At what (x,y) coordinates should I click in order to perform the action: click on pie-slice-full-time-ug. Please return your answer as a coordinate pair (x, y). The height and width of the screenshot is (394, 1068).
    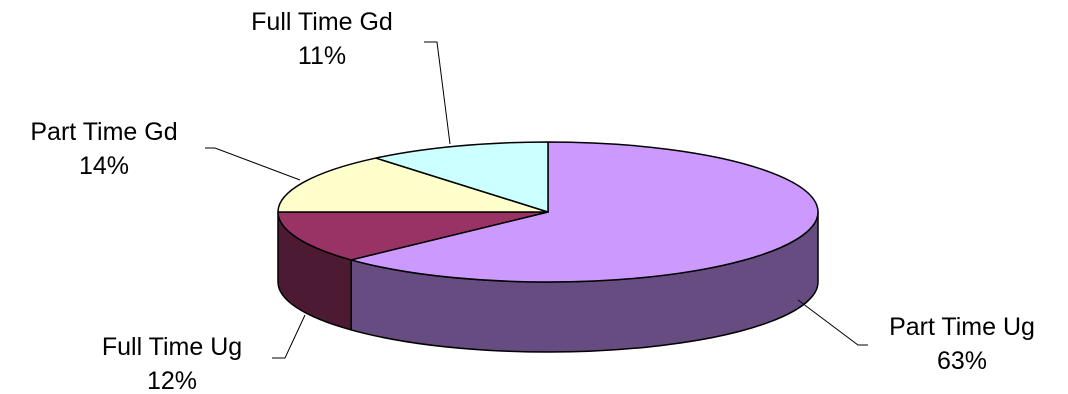
    Looking at the image, I should click on (413, 236).